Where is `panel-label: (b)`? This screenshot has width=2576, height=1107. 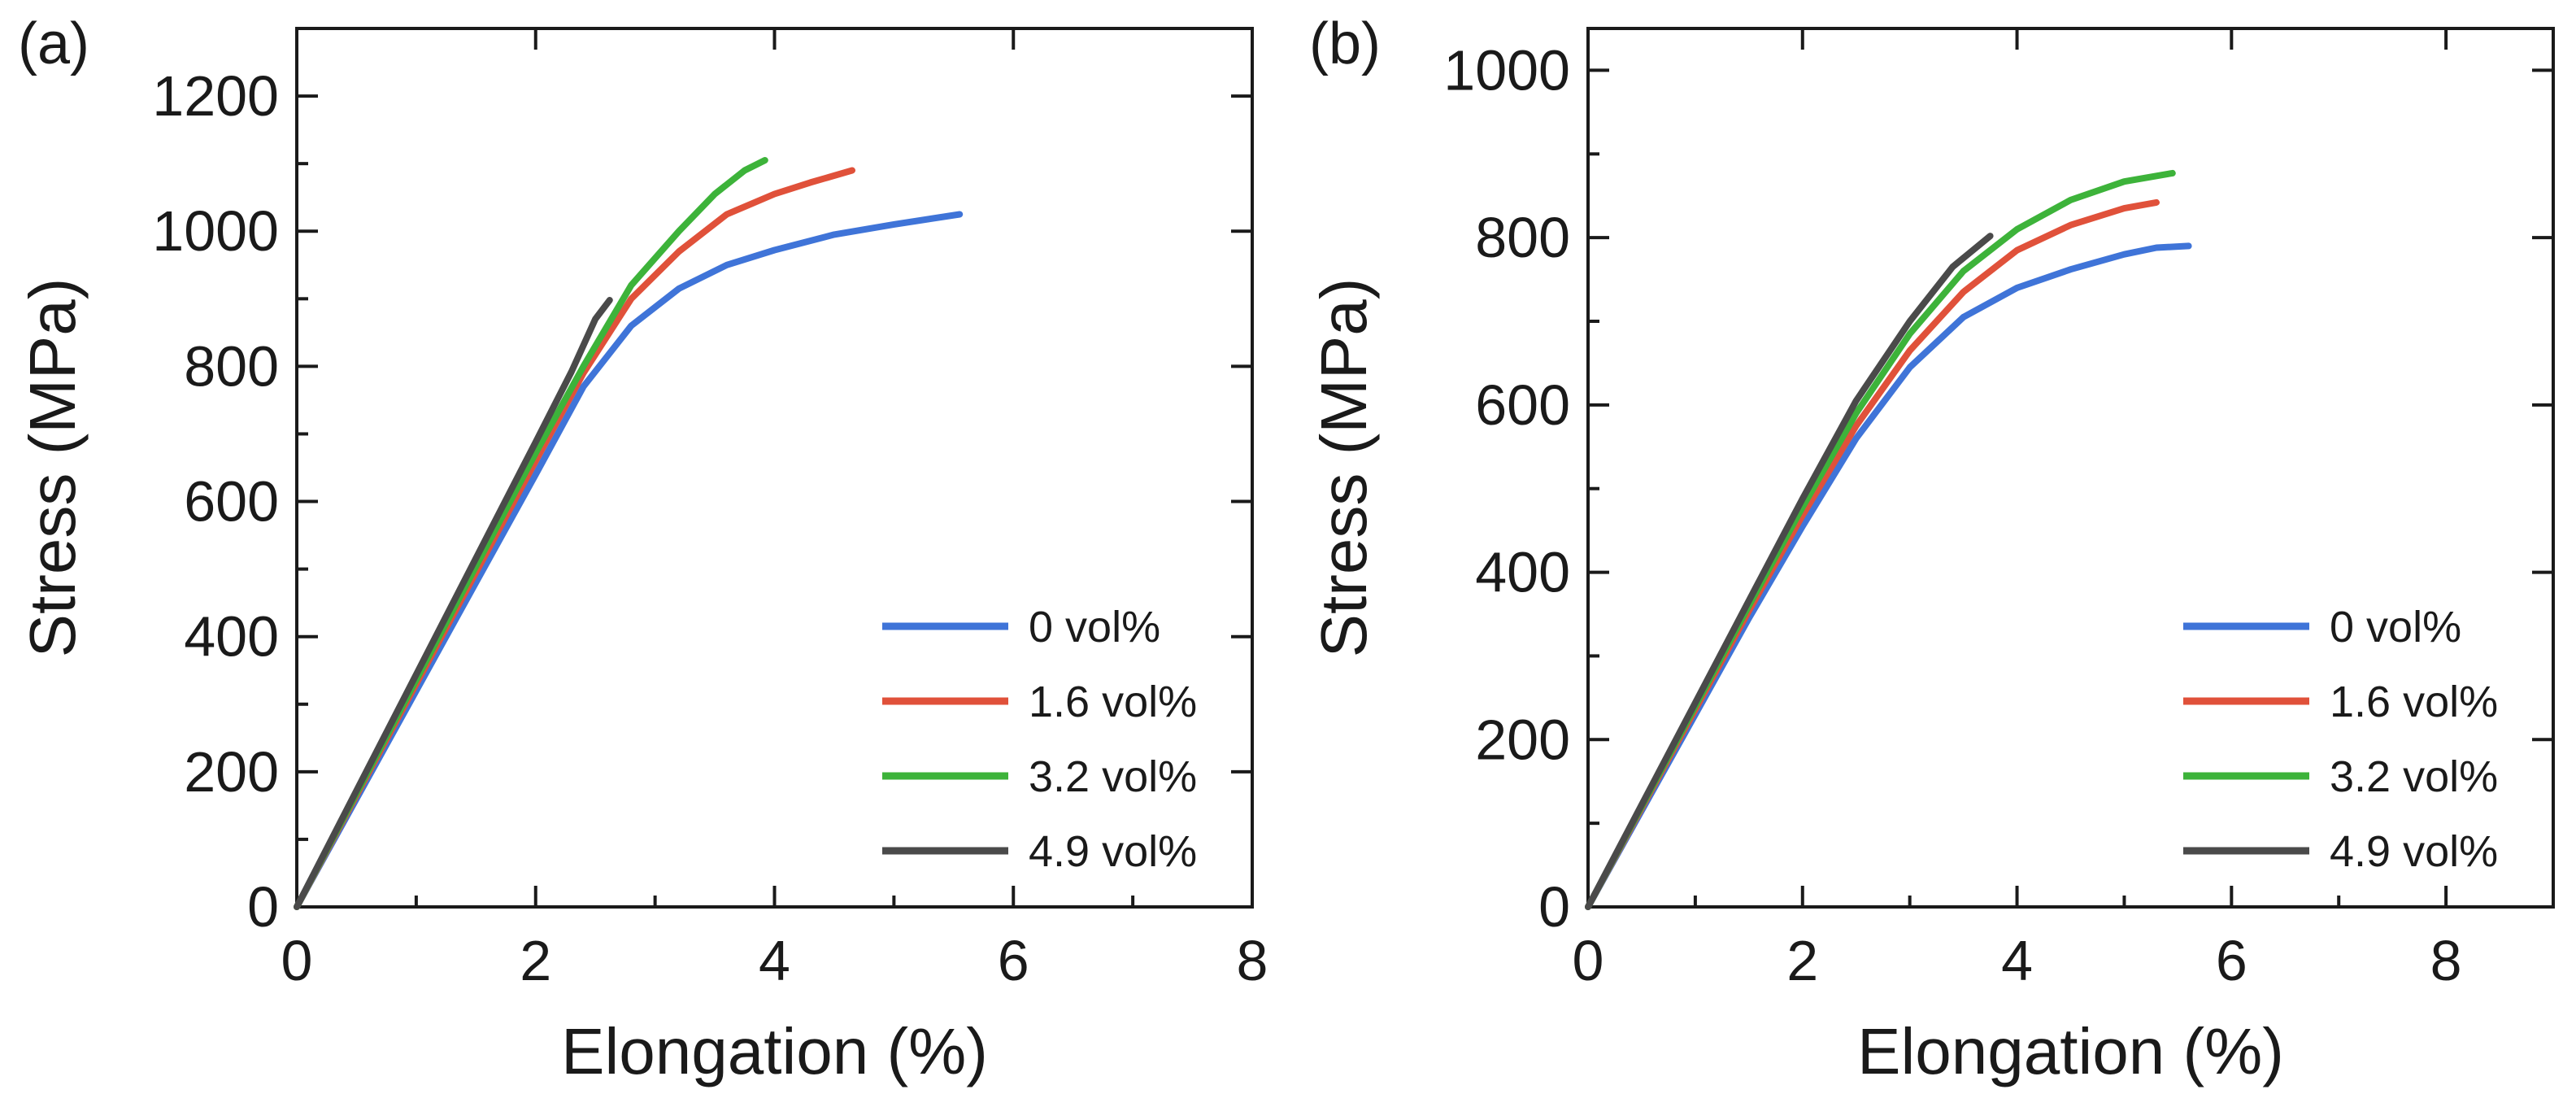 panel-label: (b) is located at coordinates (1345, 43).